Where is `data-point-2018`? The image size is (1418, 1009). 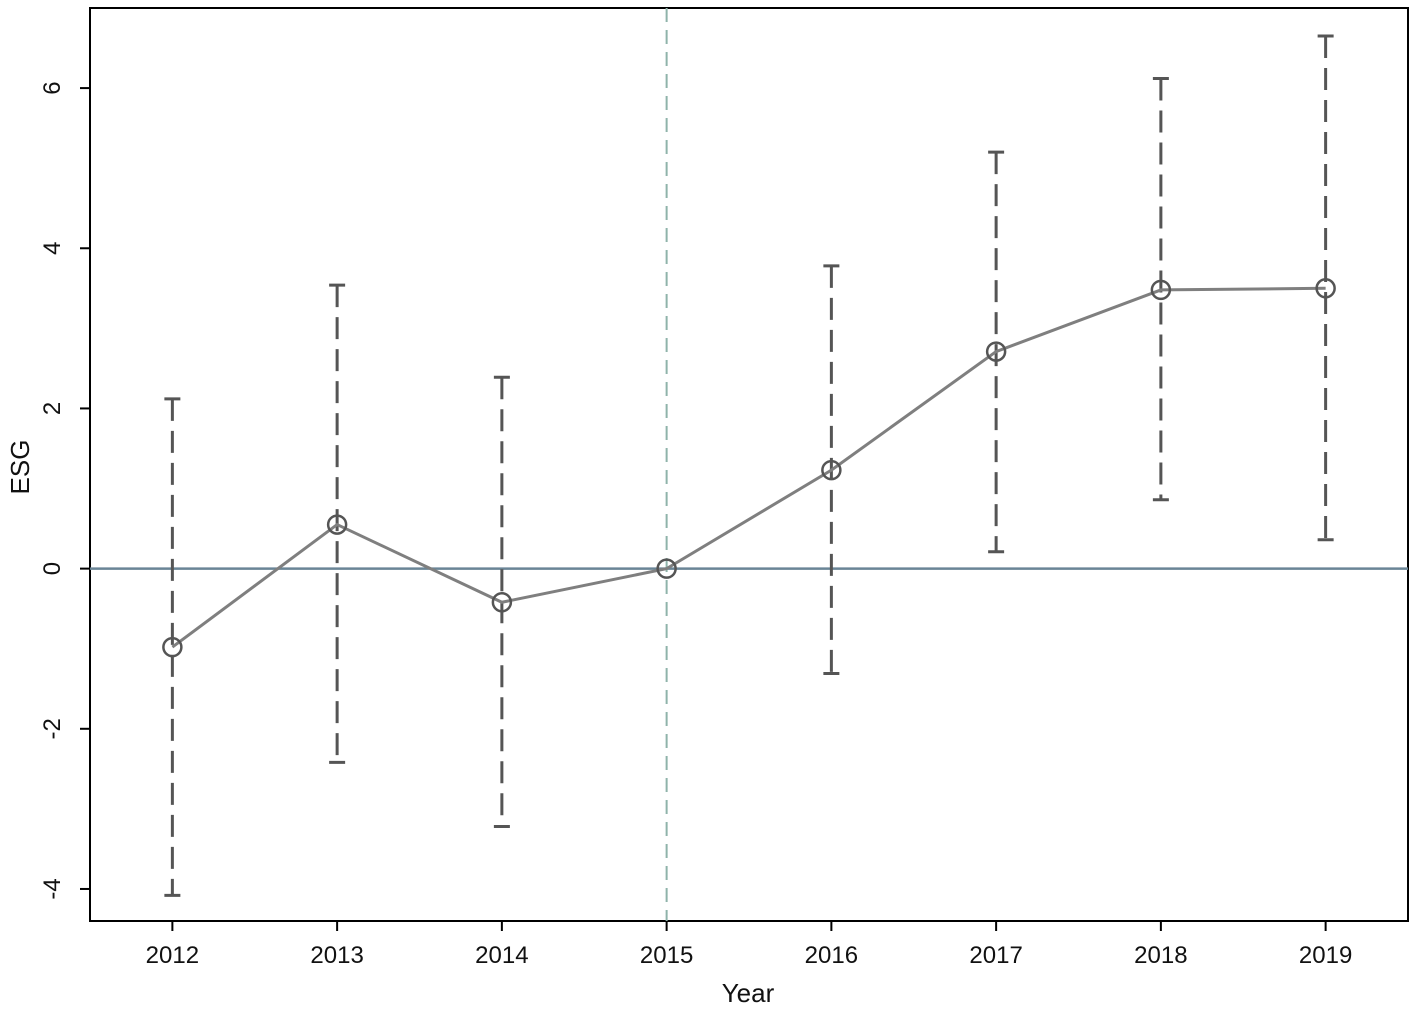
data-point-2018 is located at coordinates (1161, 290).